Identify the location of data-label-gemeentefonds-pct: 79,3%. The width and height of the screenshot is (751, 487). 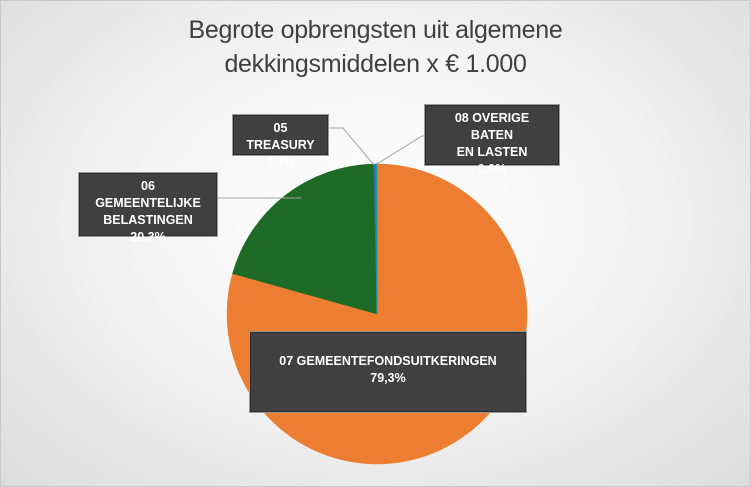
(388, 378).